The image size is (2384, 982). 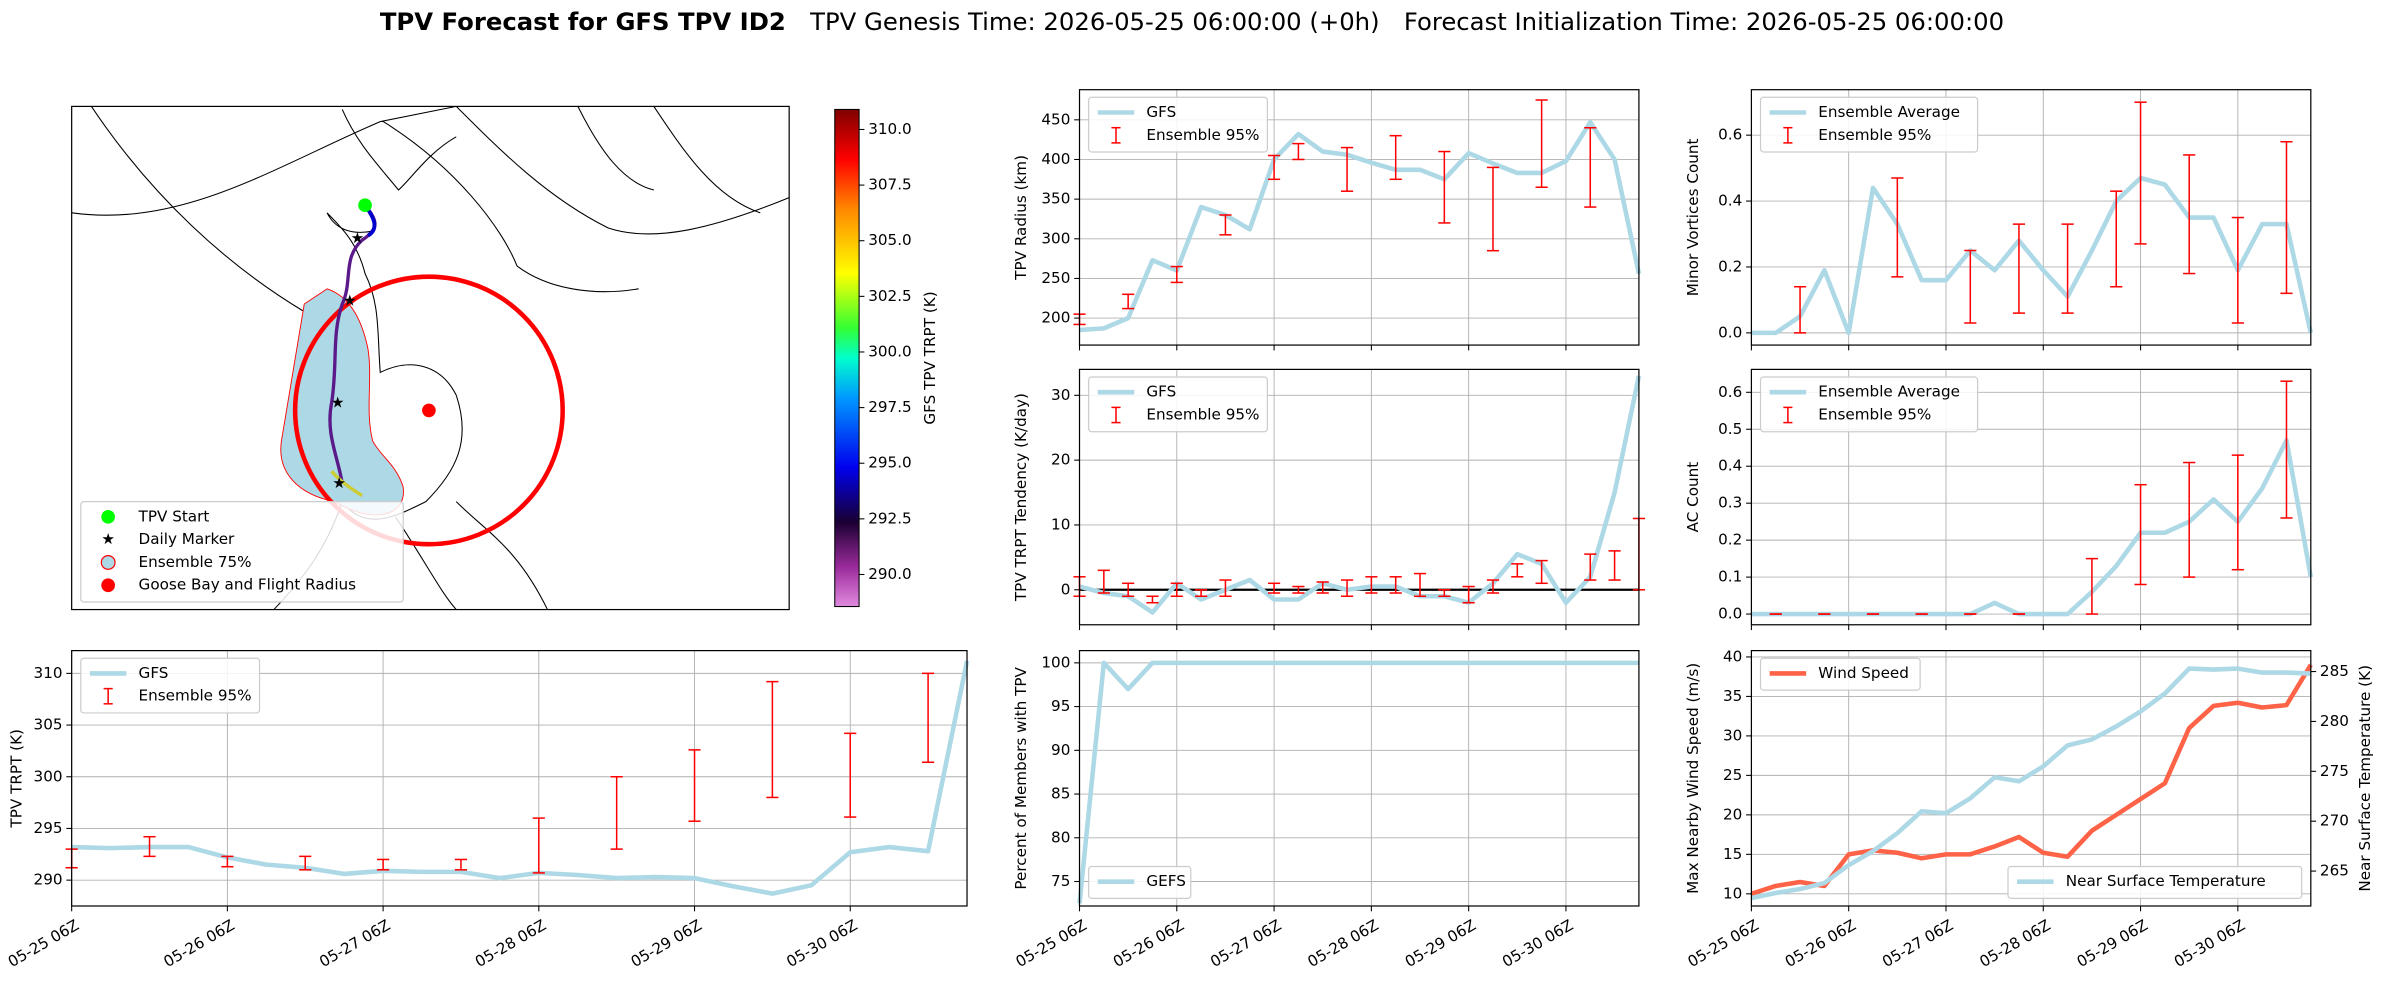 I want to click on colorbar-tick-label: 300.0, so click(x=889, y=351).